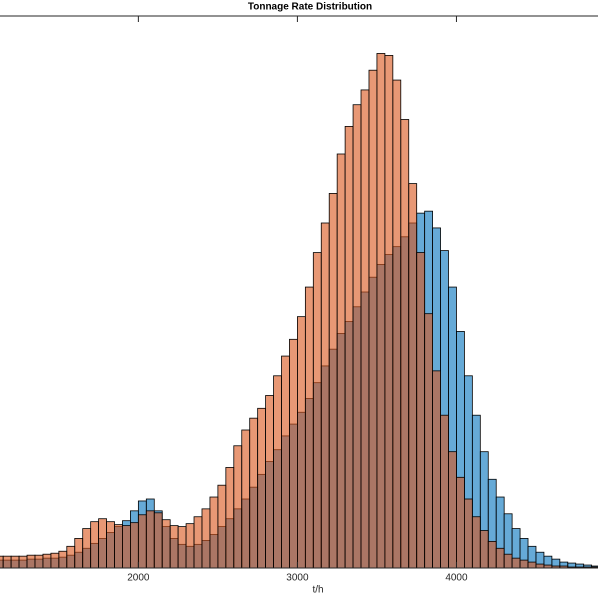  I want to click on x-tick-label: 3000, so click(297, 578).